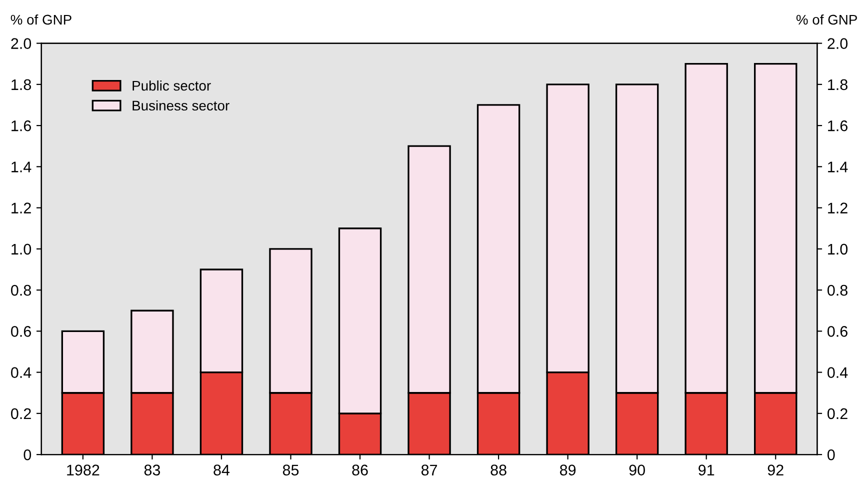  What do you see at coordinates (152, 470) in the screenshot?
I see `x-tick-label: 83` at bounding box center [152, 470].